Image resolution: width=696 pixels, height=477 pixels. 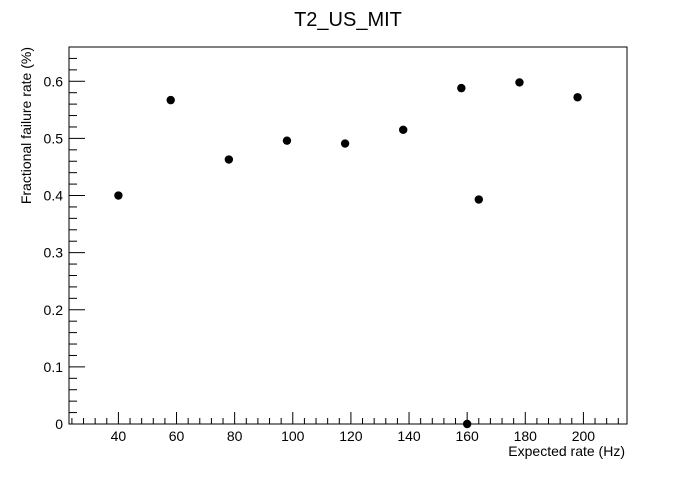 I want to click on x-tick-label: 140, so click(x=409, y=436).